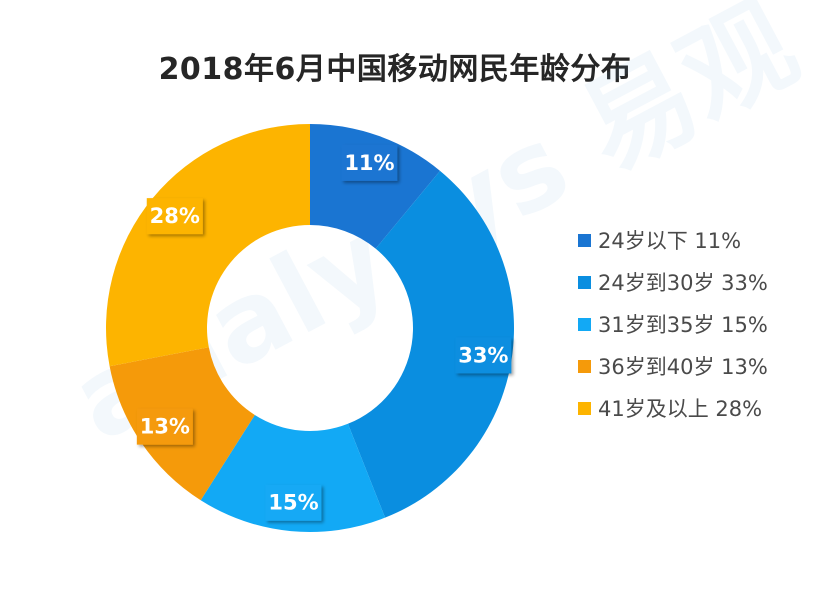  I want to click on data-label: 33%, so click(483, 355).